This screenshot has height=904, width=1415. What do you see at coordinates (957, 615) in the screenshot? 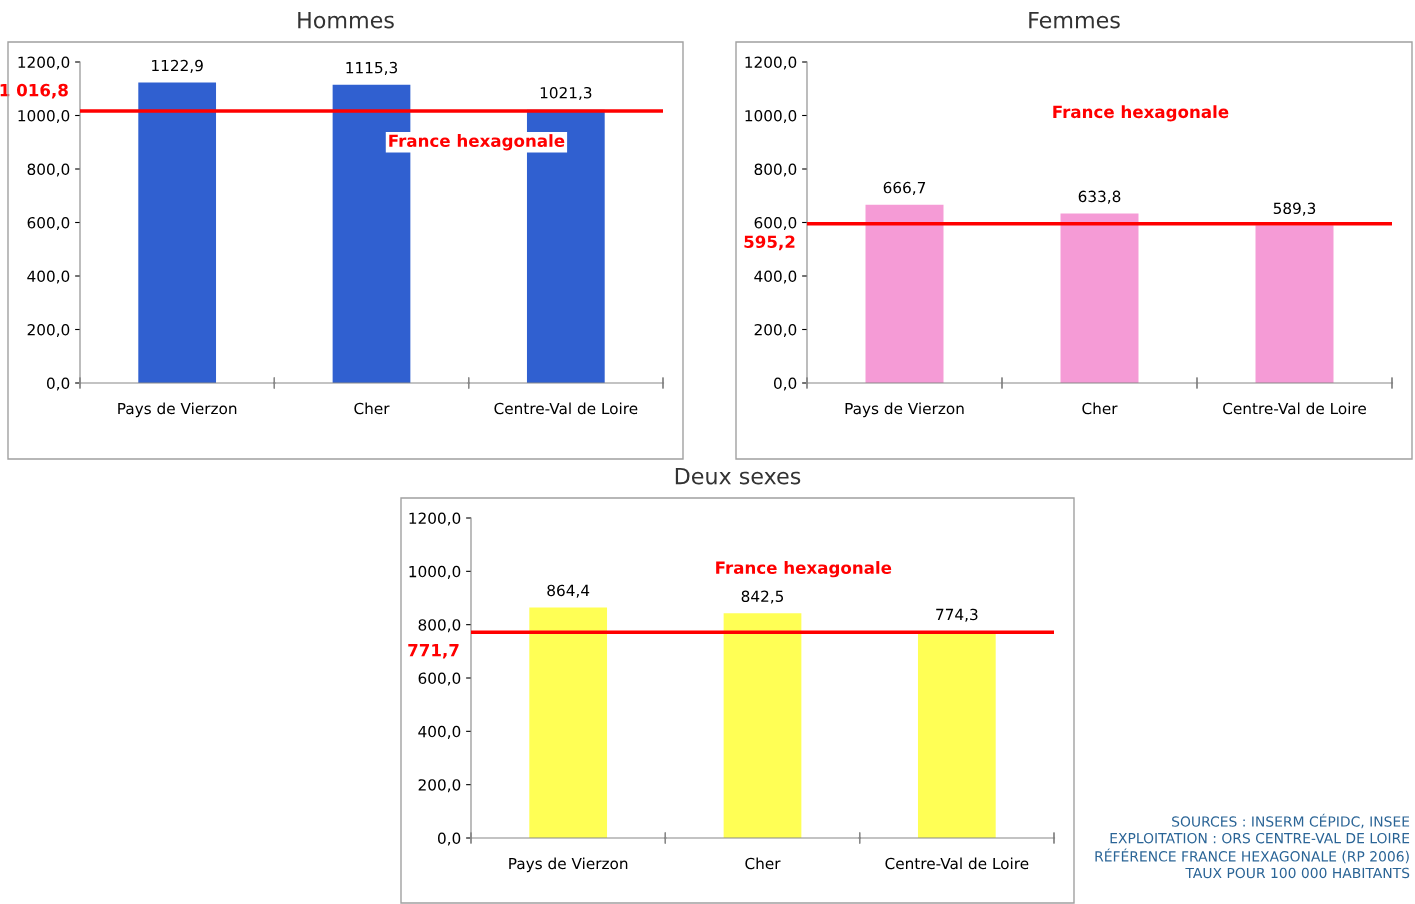
I see `text: 774,3` at bounding box center [957, 615].